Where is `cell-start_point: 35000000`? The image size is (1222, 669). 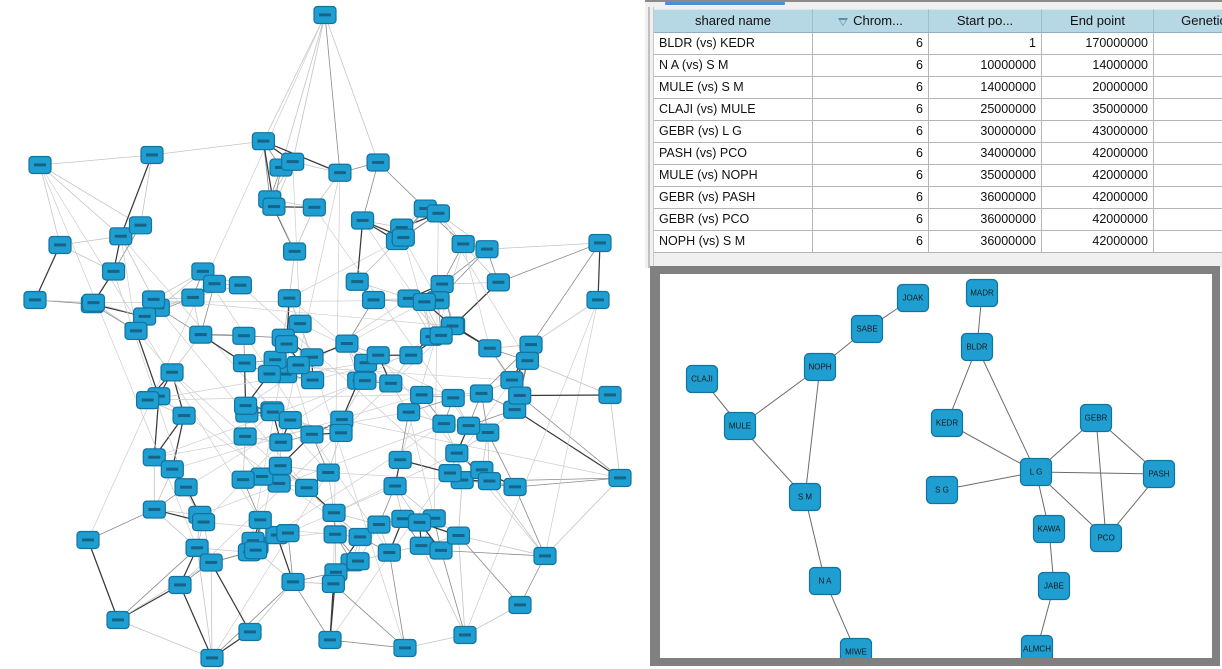
cell-start_point: 35000000 is located at coordinates (985, 176).